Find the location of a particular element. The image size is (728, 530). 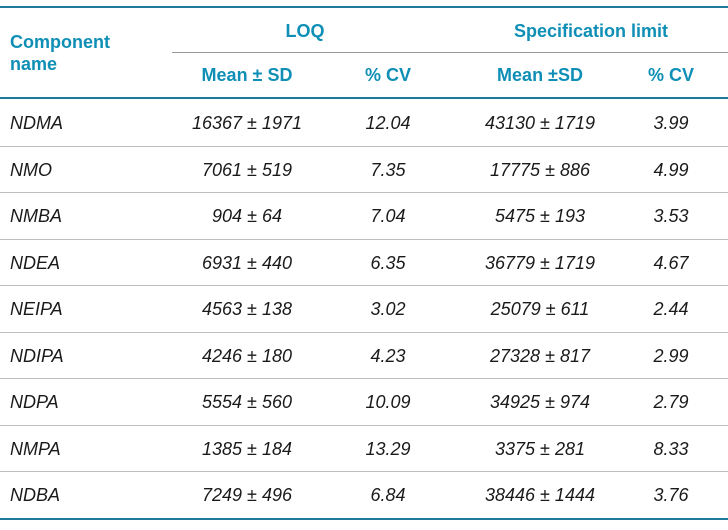

component-name-cell: NMO is located at coordinates (31, 169).